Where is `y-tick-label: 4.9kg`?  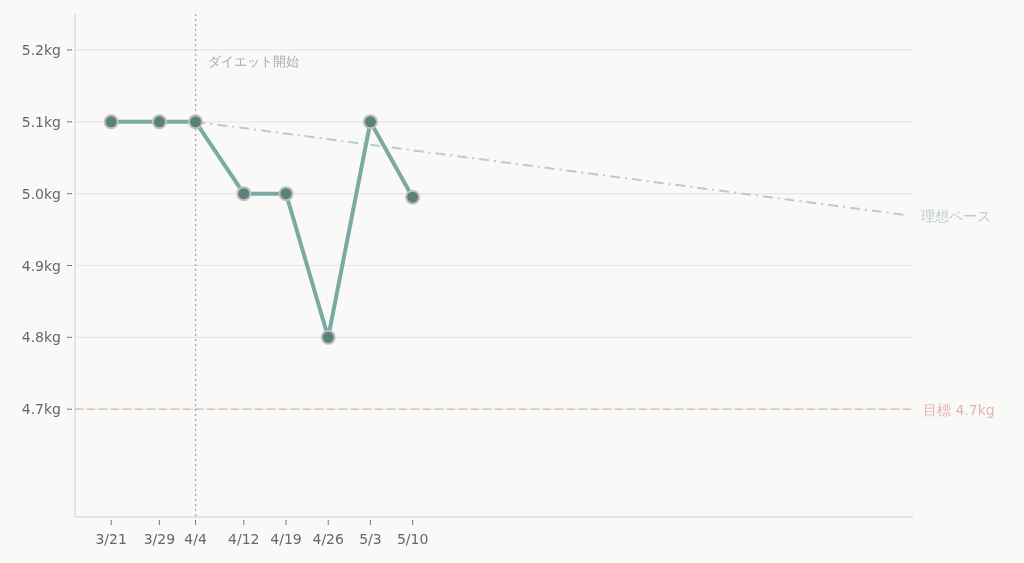 y-tick-label: 4.9kg is located at coordinates (41, 265).